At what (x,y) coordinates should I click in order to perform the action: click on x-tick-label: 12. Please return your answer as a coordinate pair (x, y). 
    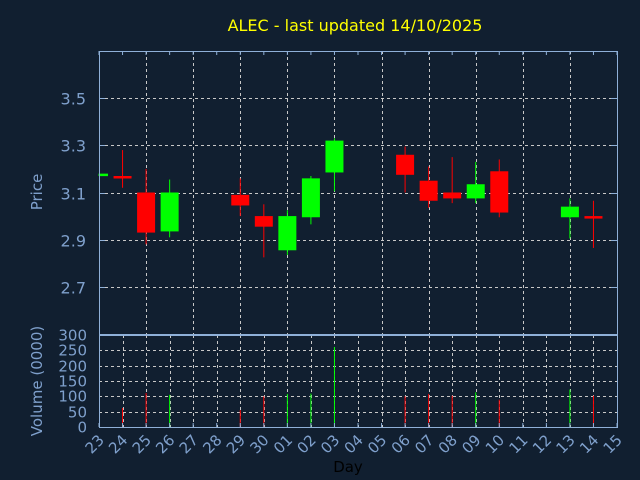
    Looking at the image, I should click on (542, 444).